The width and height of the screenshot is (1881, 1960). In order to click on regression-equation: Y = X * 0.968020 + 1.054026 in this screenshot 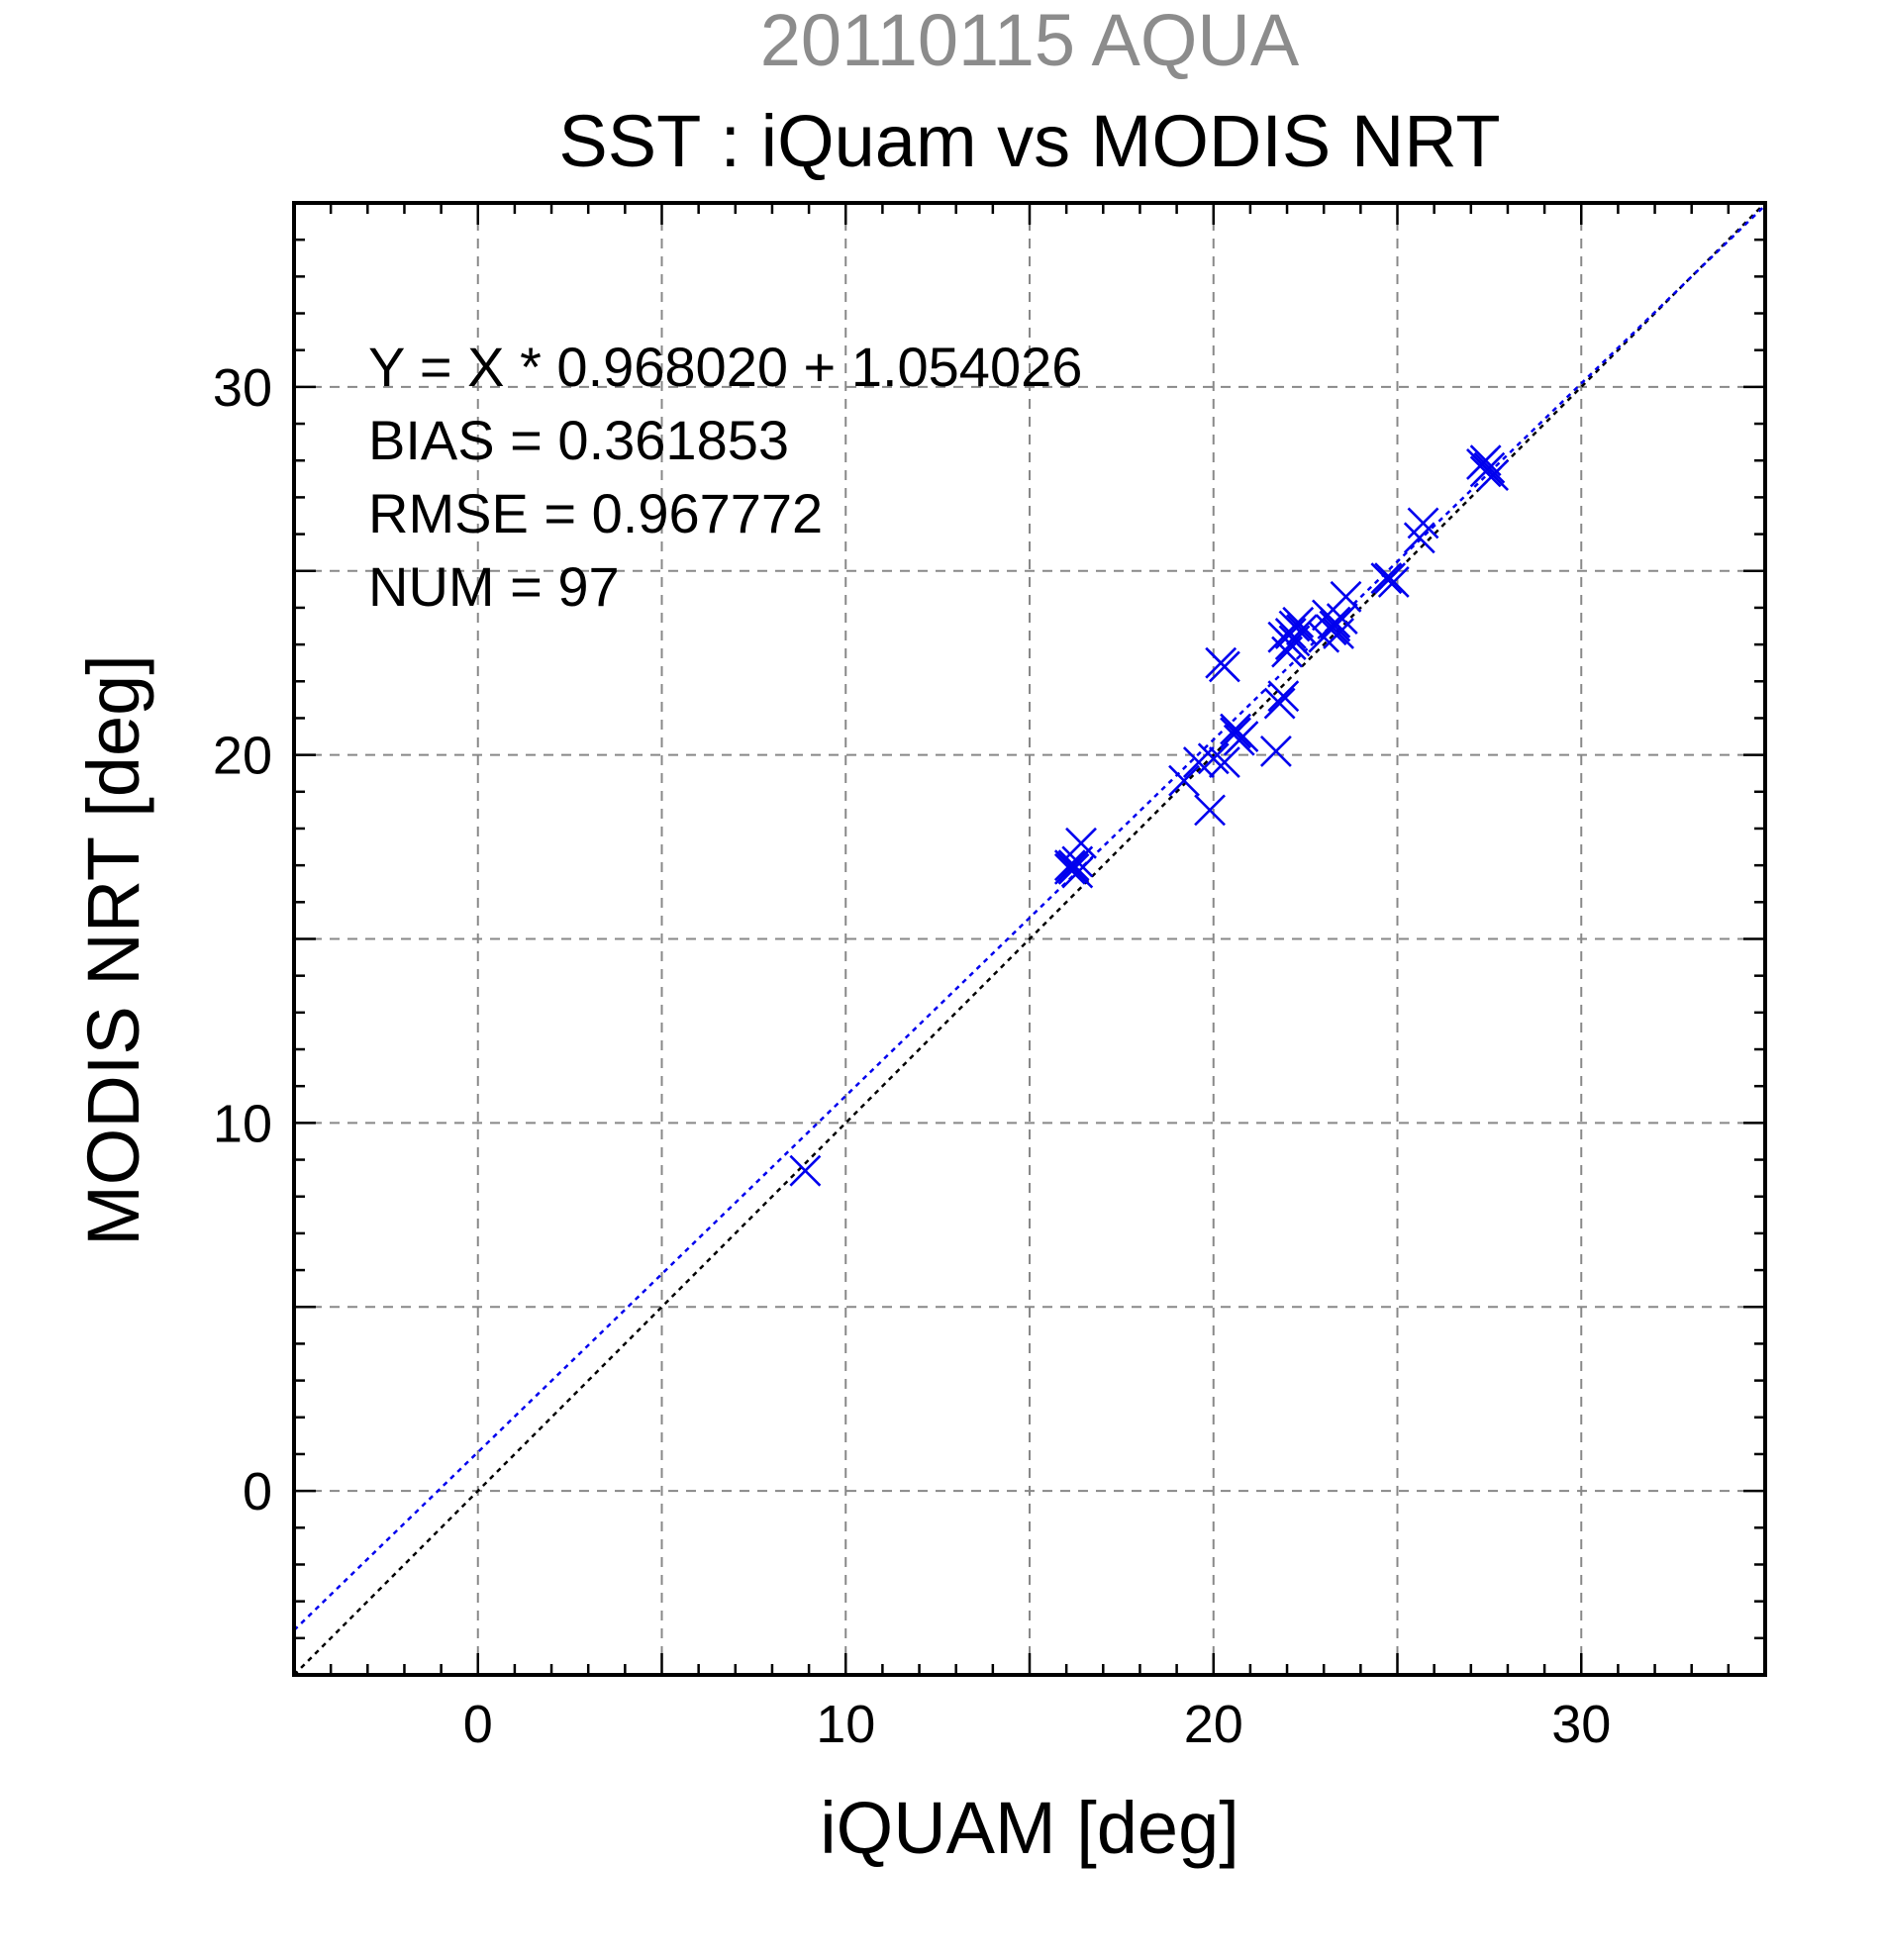, I will do `click(725, 367)`.